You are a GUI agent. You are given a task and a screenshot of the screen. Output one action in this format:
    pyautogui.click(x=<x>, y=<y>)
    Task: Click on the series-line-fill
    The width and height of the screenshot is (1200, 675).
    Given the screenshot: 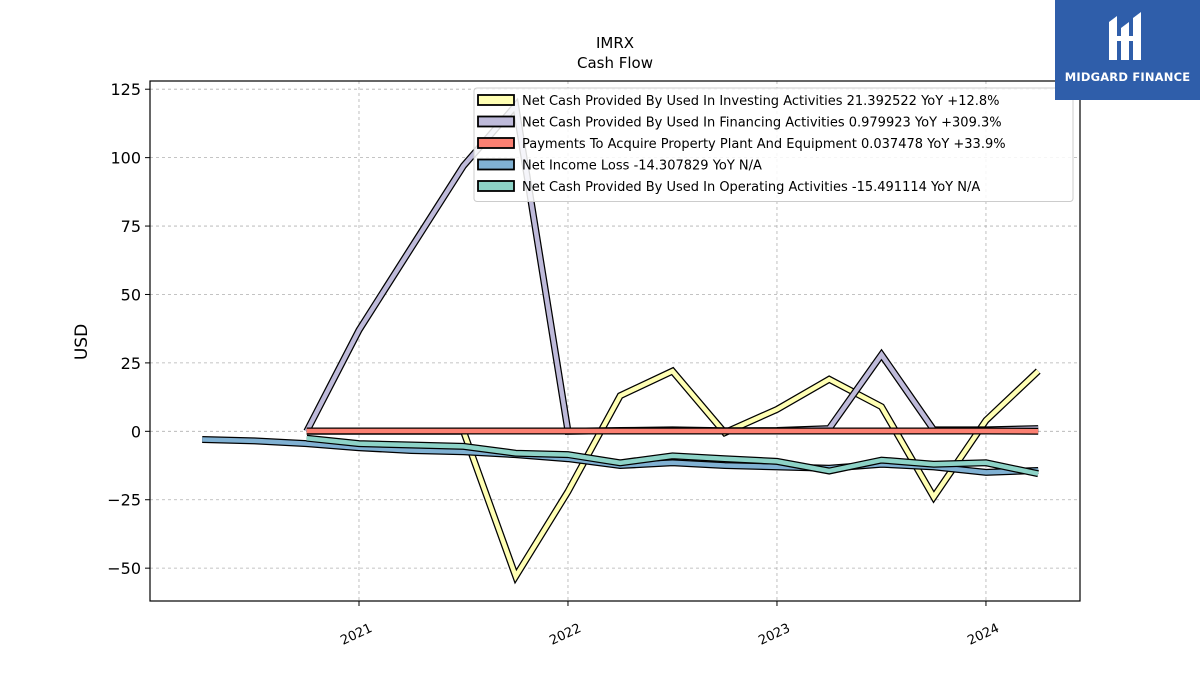 What is the action you would take?
    pyautogui.click(x=672, y=455)
    